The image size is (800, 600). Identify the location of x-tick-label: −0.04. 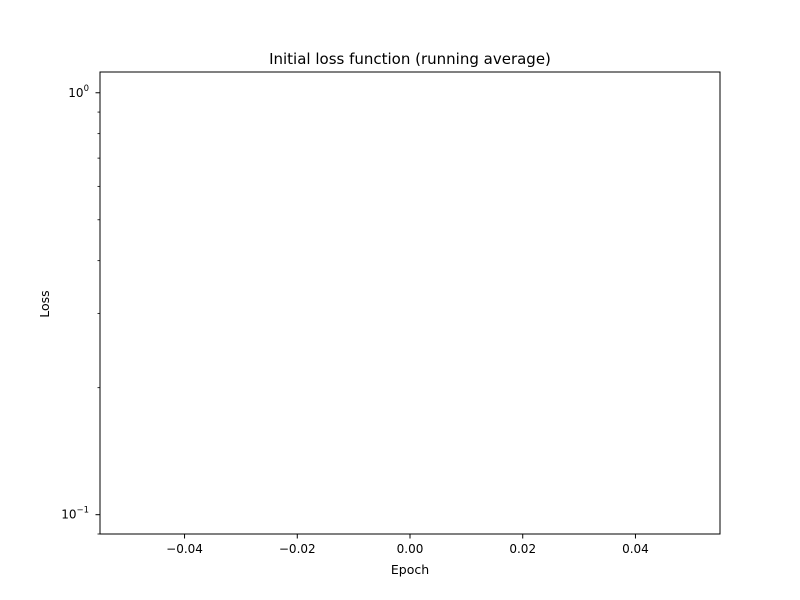
(184, 549).